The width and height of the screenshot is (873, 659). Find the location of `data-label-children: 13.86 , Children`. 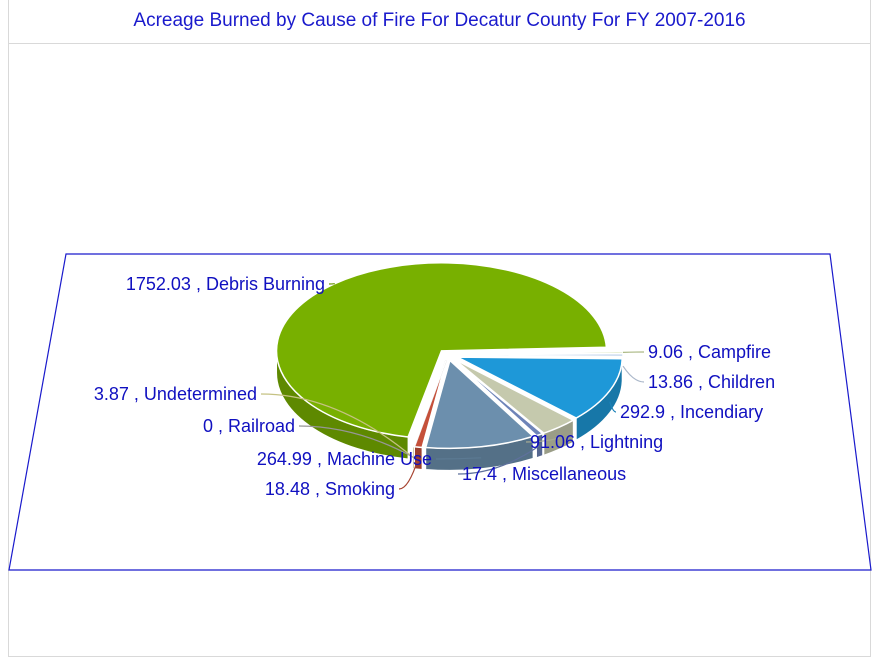

data-label-children: 13.86 , Children is located at coordinates (711, 382).